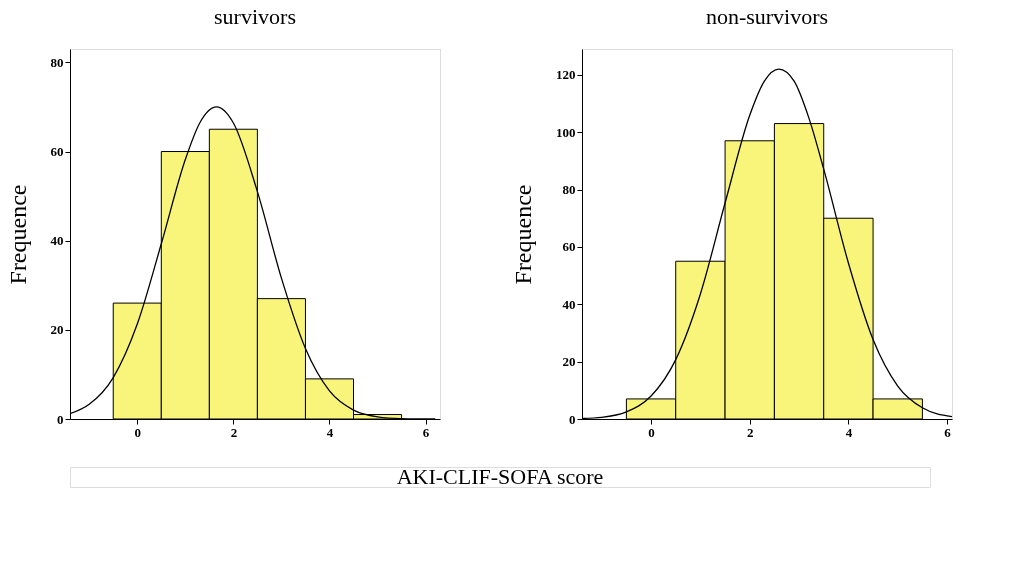  Describe the element at coordinates (500, 476) in the screenshot. I see `x-axis-title: AKI-CLIF-SOFA score` at that location.